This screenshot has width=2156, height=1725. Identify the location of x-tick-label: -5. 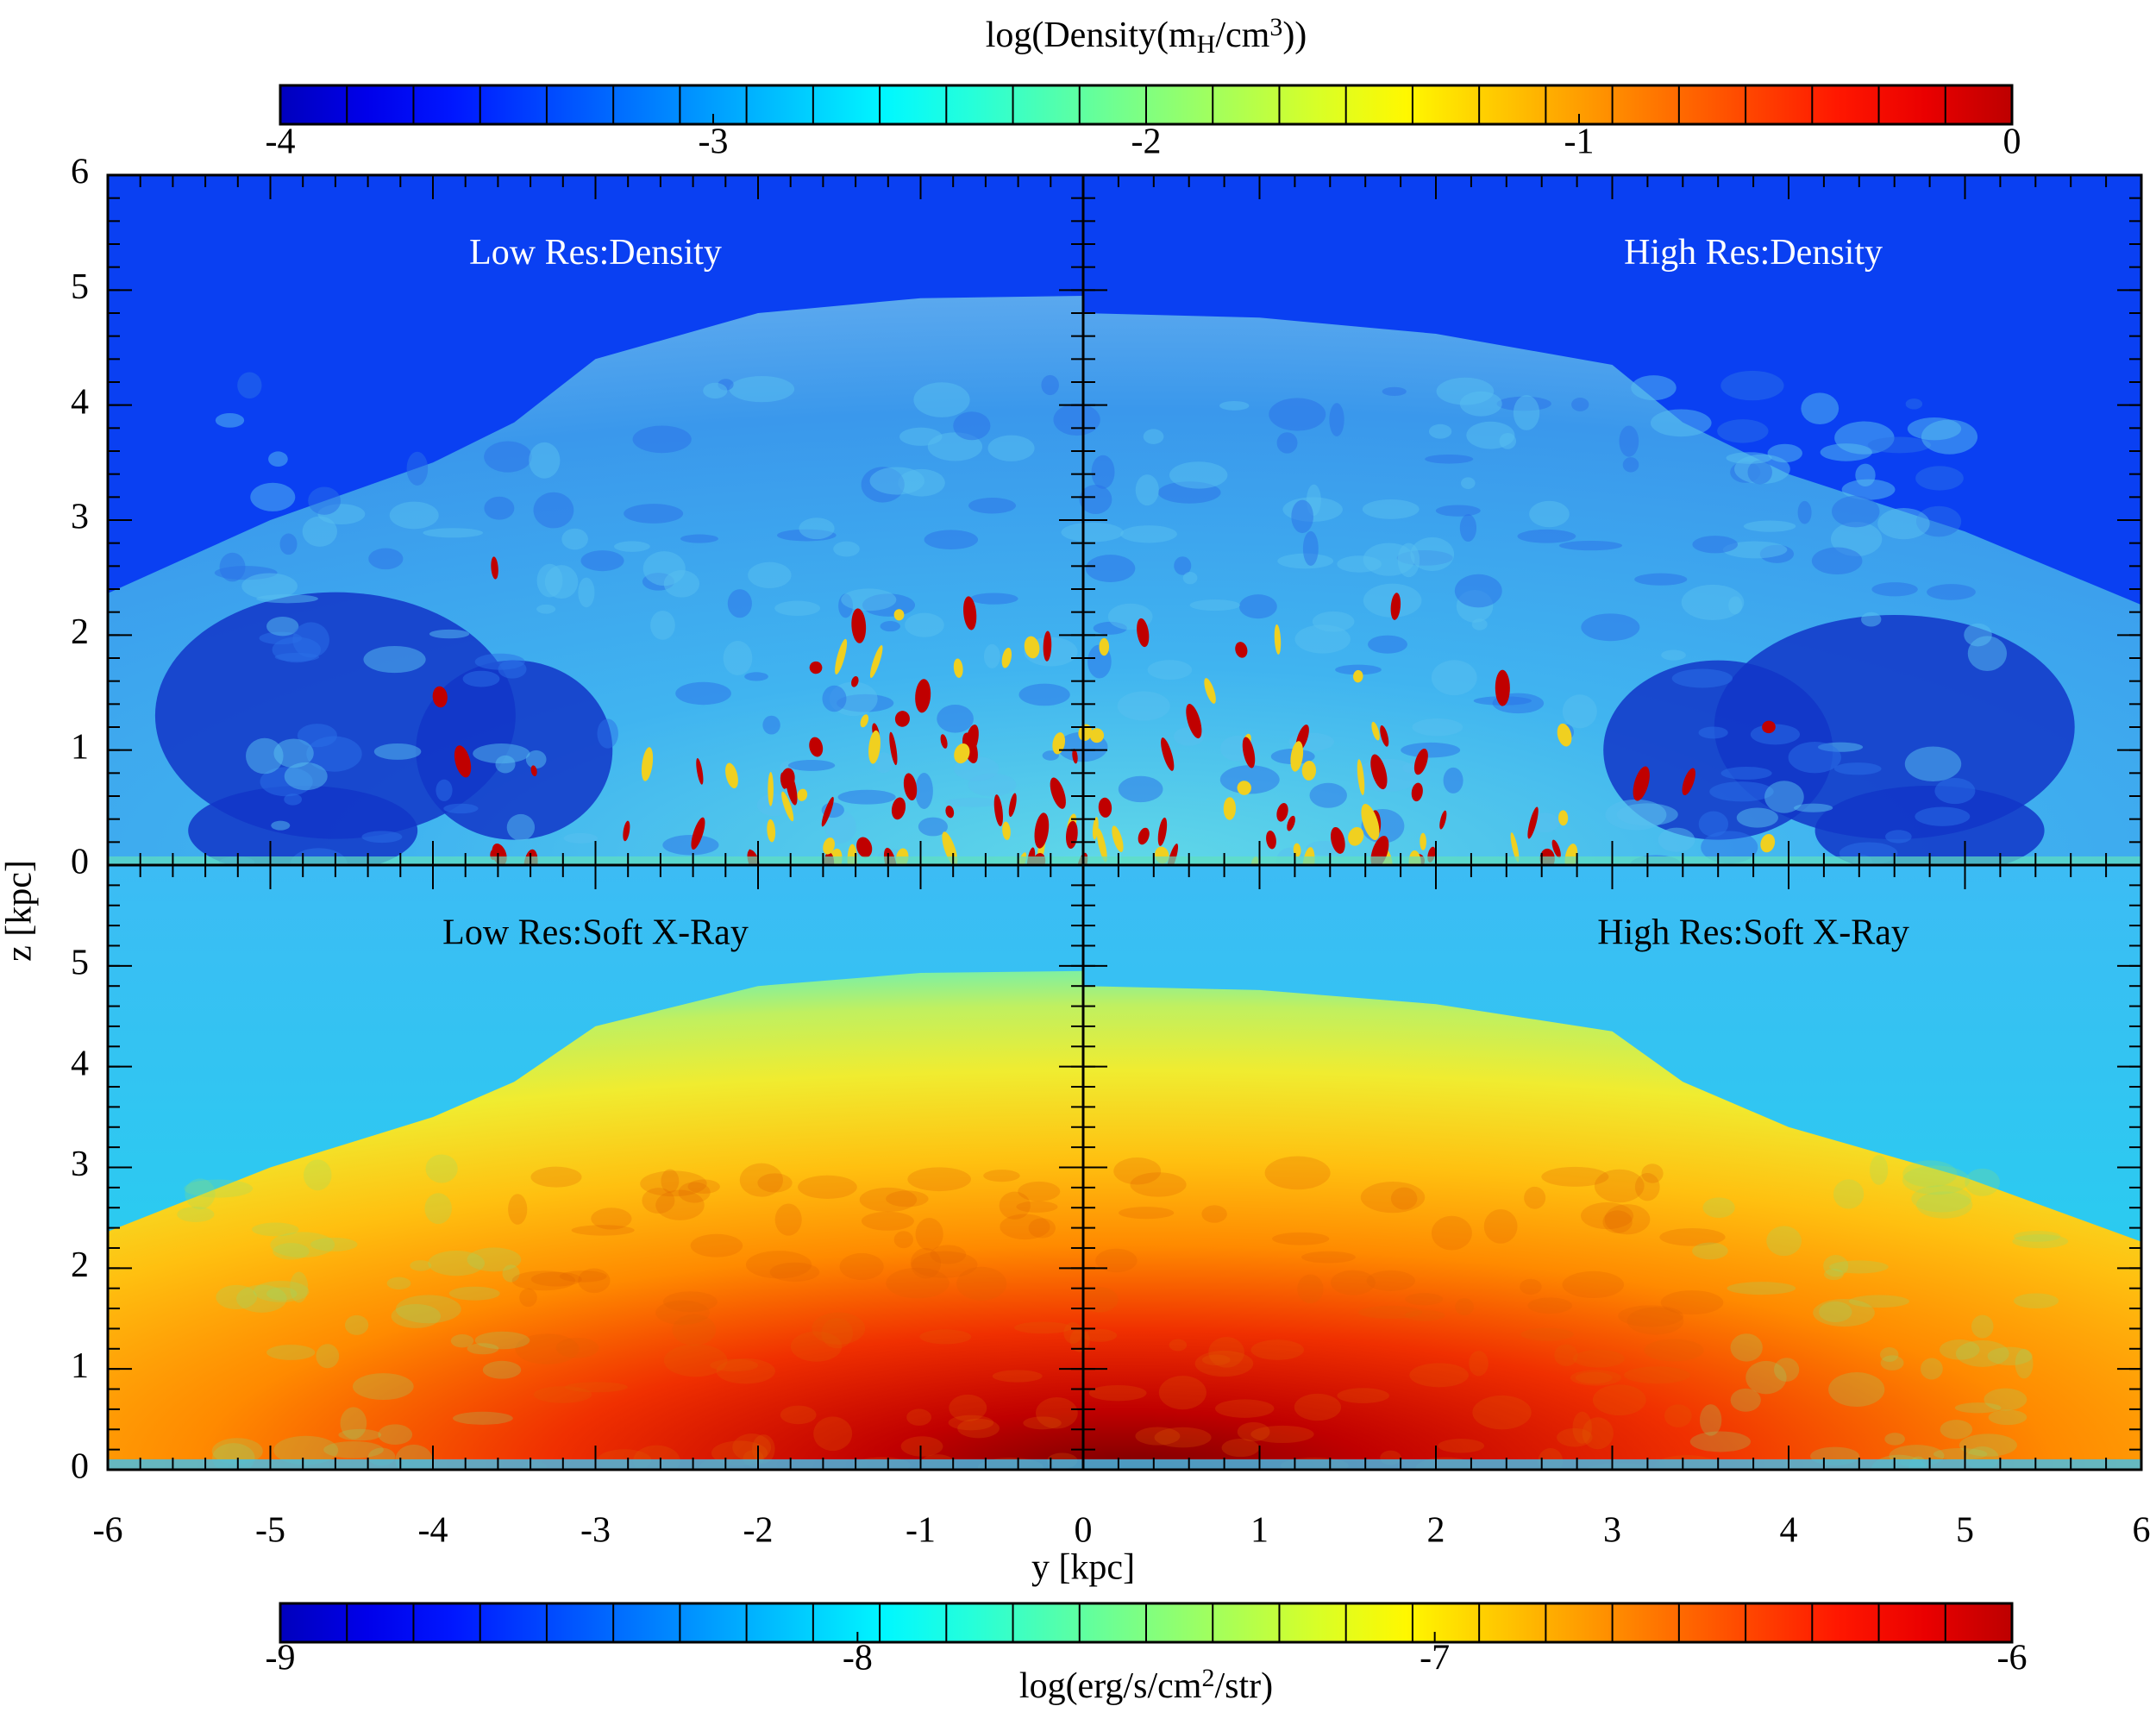
(270, 1531).